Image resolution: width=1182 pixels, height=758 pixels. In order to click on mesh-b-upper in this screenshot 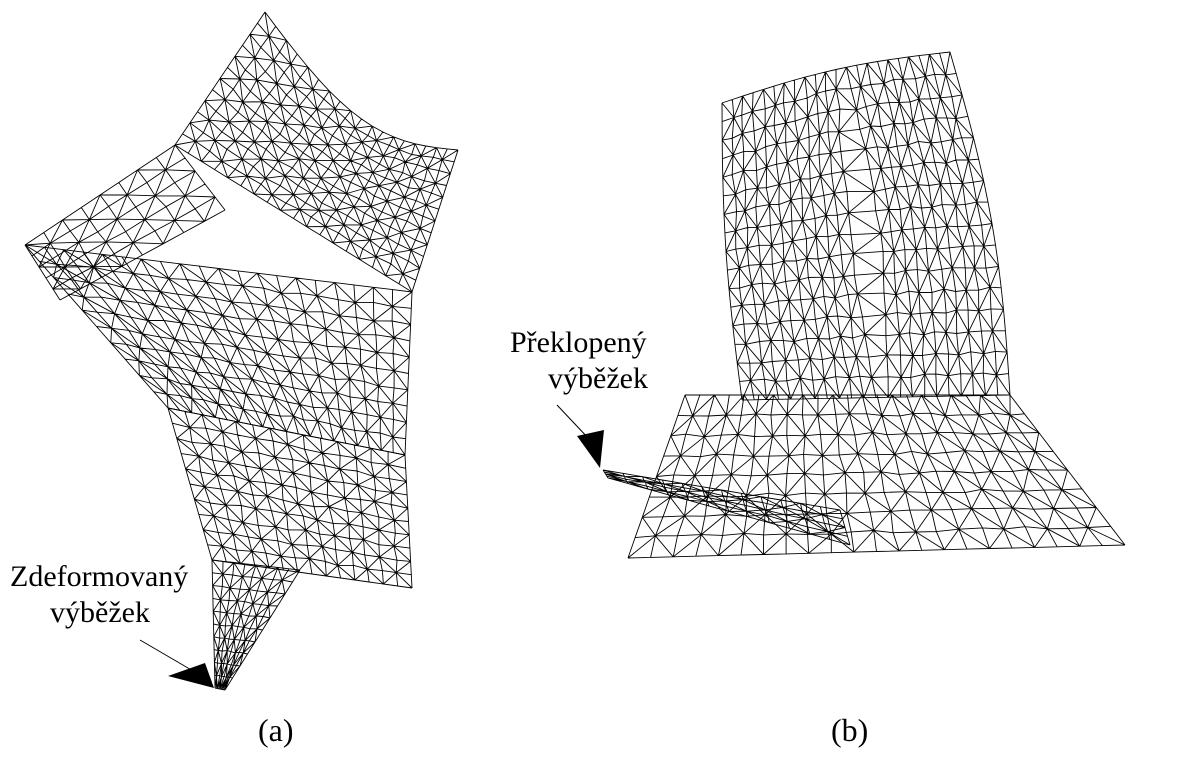, I will do `click(866, 226)`.